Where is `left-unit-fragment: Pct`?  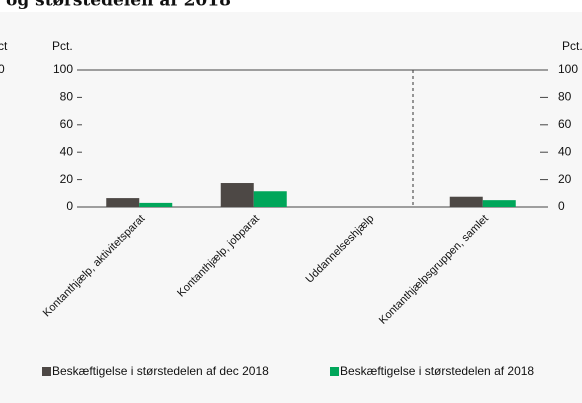 left-unit-fragment: Pct is located at coordinates (4, 46).